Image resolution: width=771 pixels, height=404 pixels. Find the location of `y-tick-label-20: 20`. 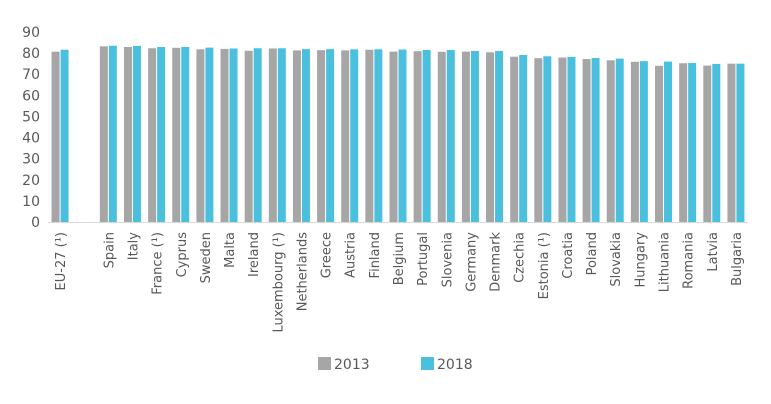

y-tick-label-20: 20 is located at coordinates (31, 181).